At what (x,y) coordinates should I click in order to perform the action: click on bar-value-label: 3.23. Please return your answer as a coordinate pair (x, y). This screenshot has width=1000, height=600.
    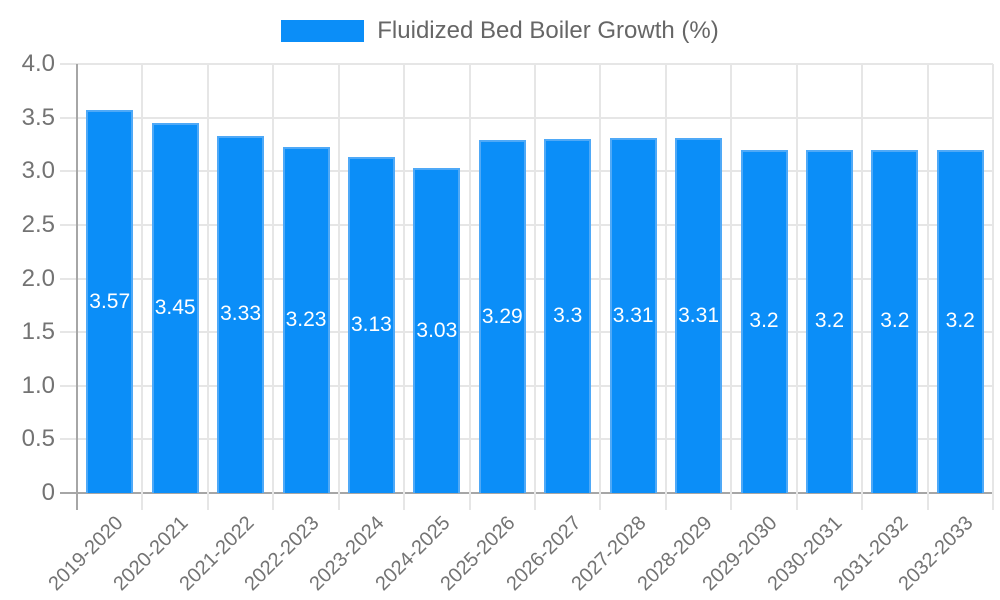
    Looking at the image, I should click on (306, 319).